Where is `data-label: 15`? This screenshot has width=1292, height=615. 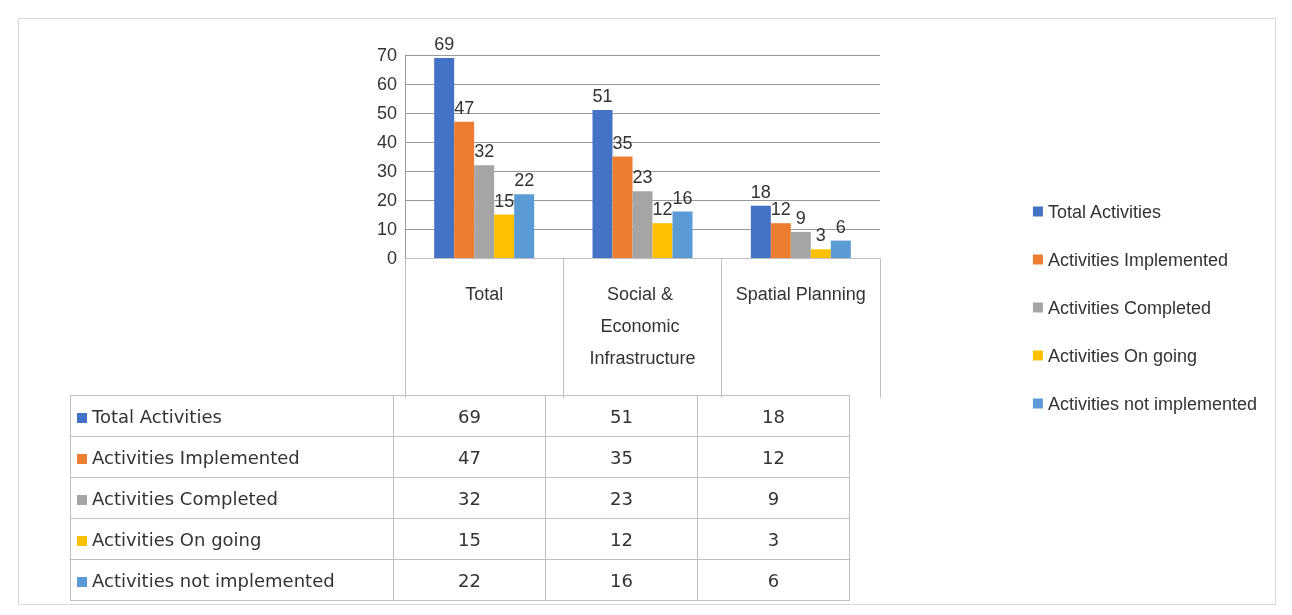
data-label: 15 is located at coordinates (469, 539).